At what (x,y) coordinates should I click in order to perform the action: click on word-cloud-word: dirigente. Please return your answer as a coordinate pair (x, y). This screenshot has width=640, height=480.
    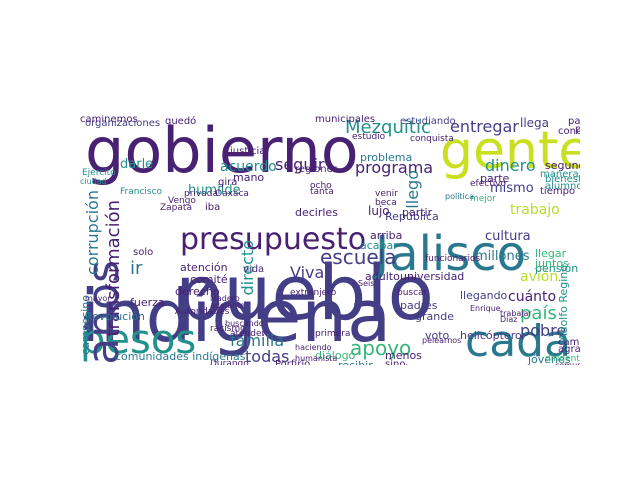
    Looking at the image, I should click on (562, 359).